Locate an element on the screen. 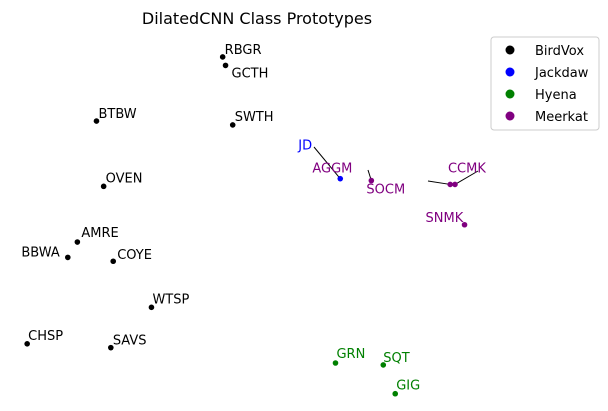 The width and height of the screenshot is (608, 411). point-ccmk is located at coordinates (455, 184).